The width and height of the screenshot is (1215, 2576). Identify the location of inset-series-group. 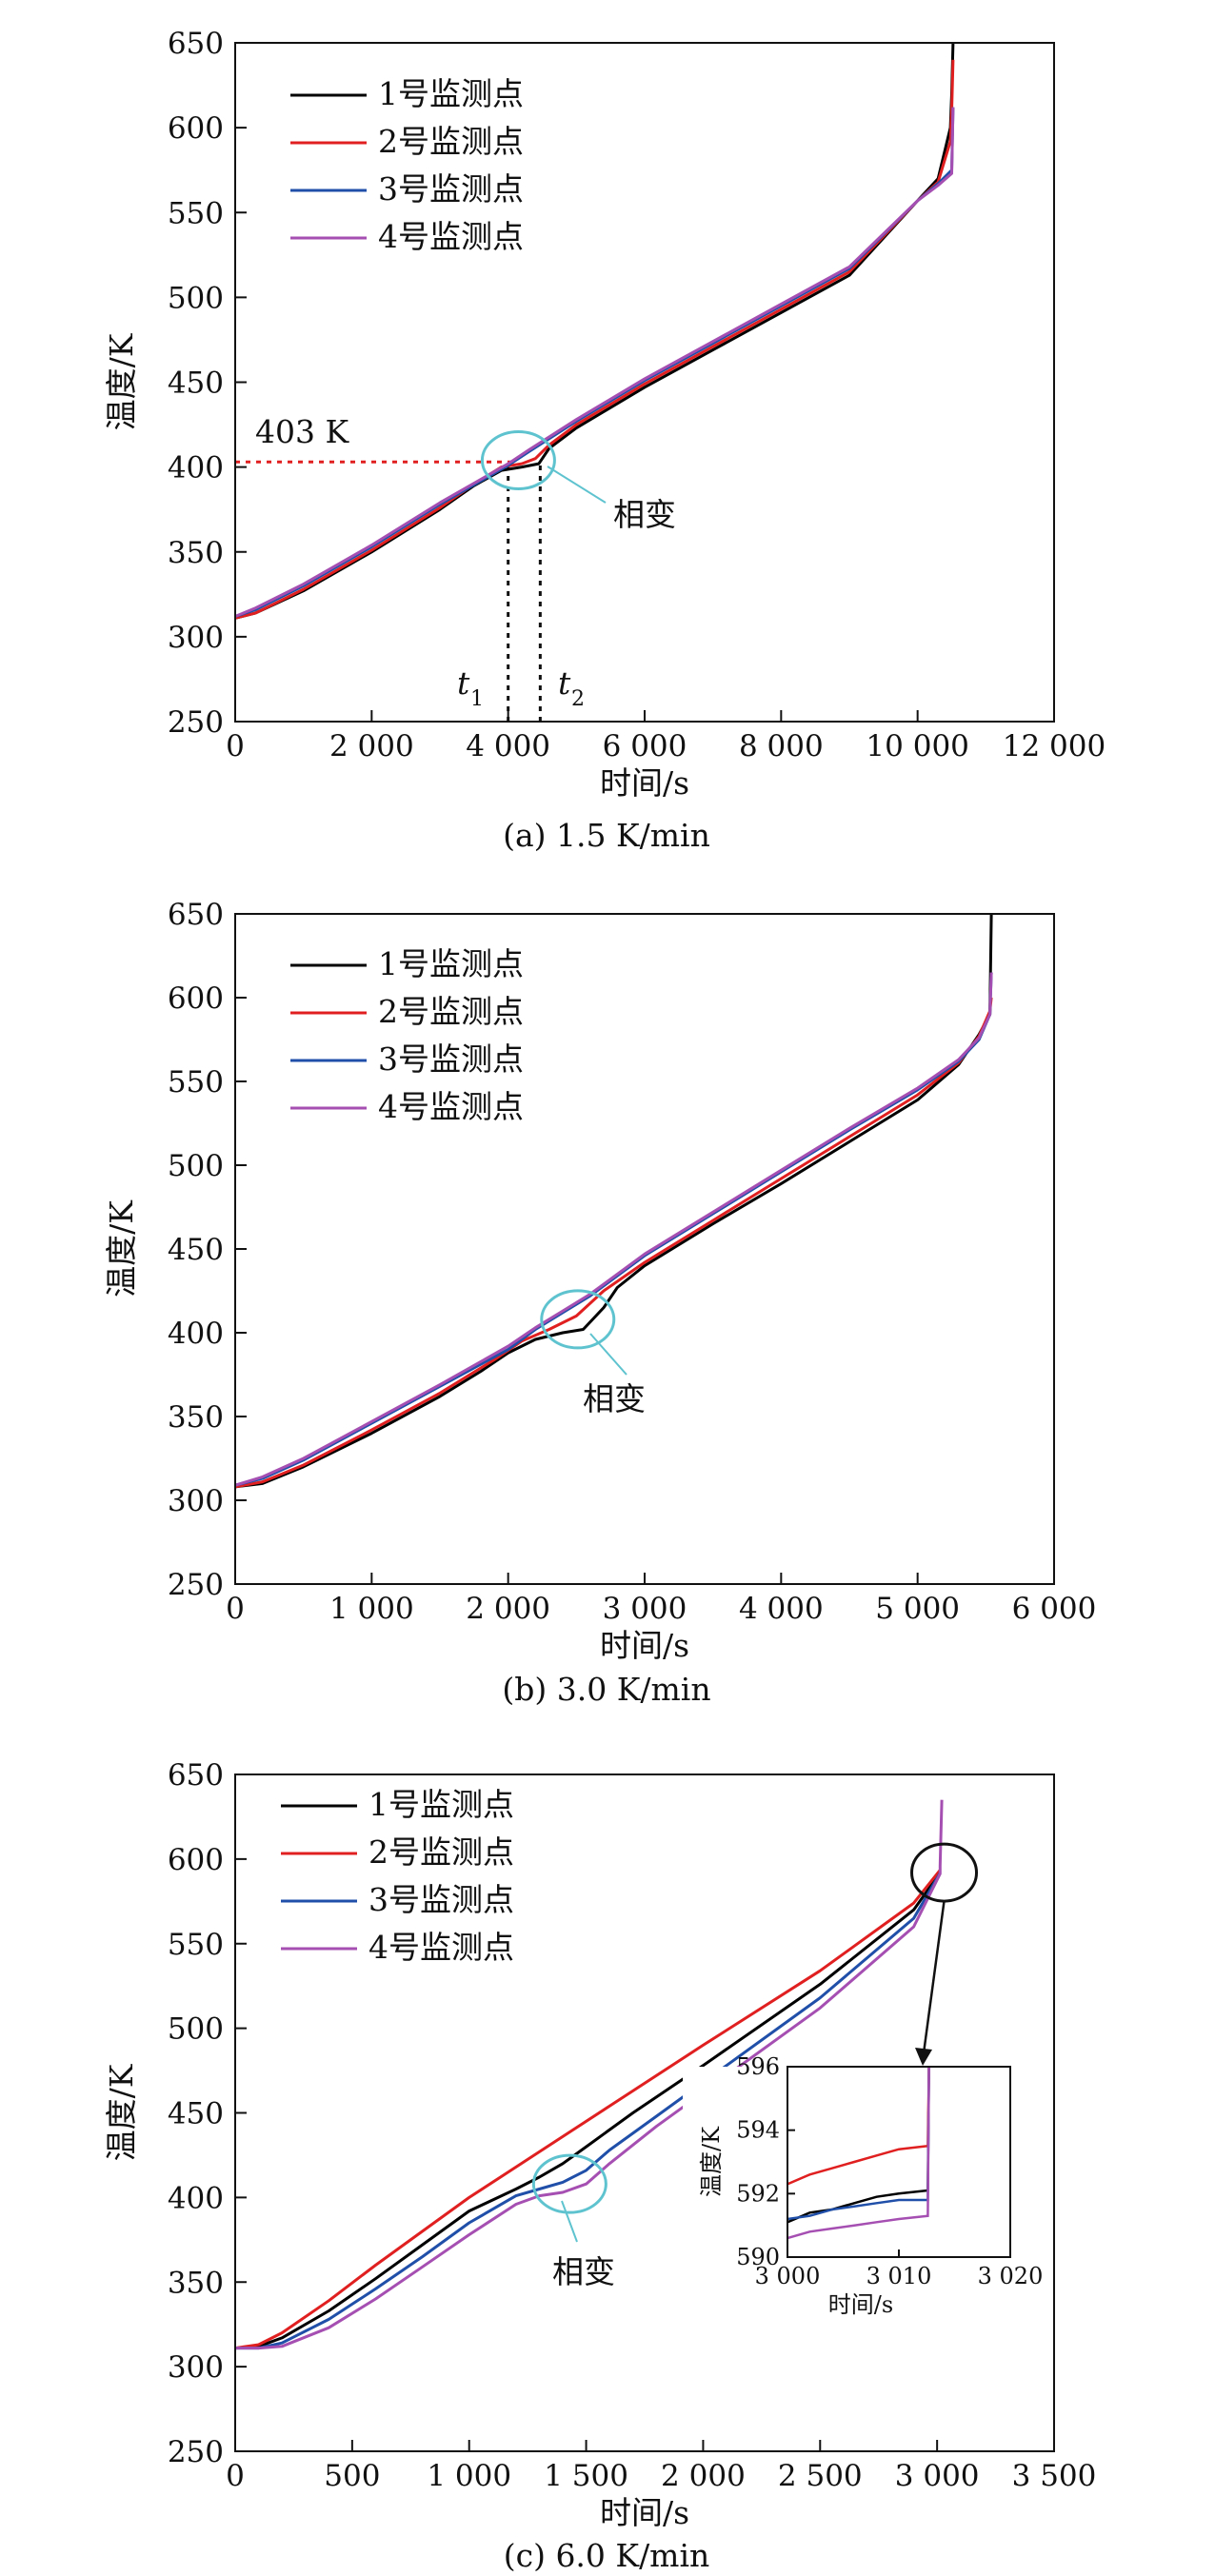
(859, 2153).